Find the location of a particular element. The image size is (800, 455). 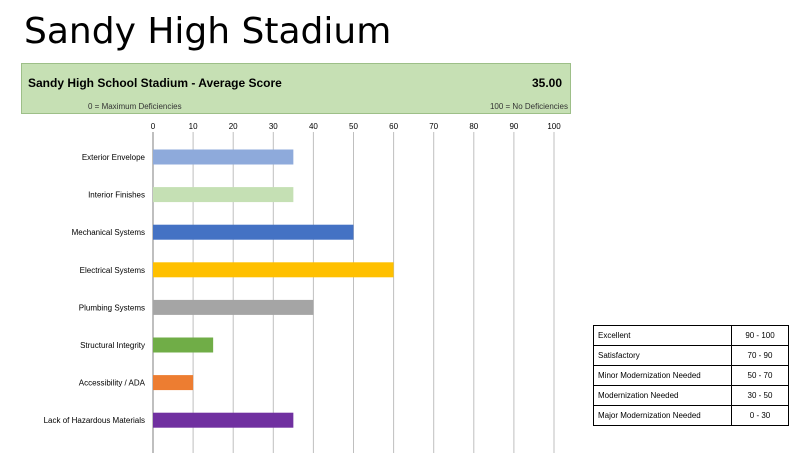

category-label: Plumbing Systems is located at coordinates (112, 307).